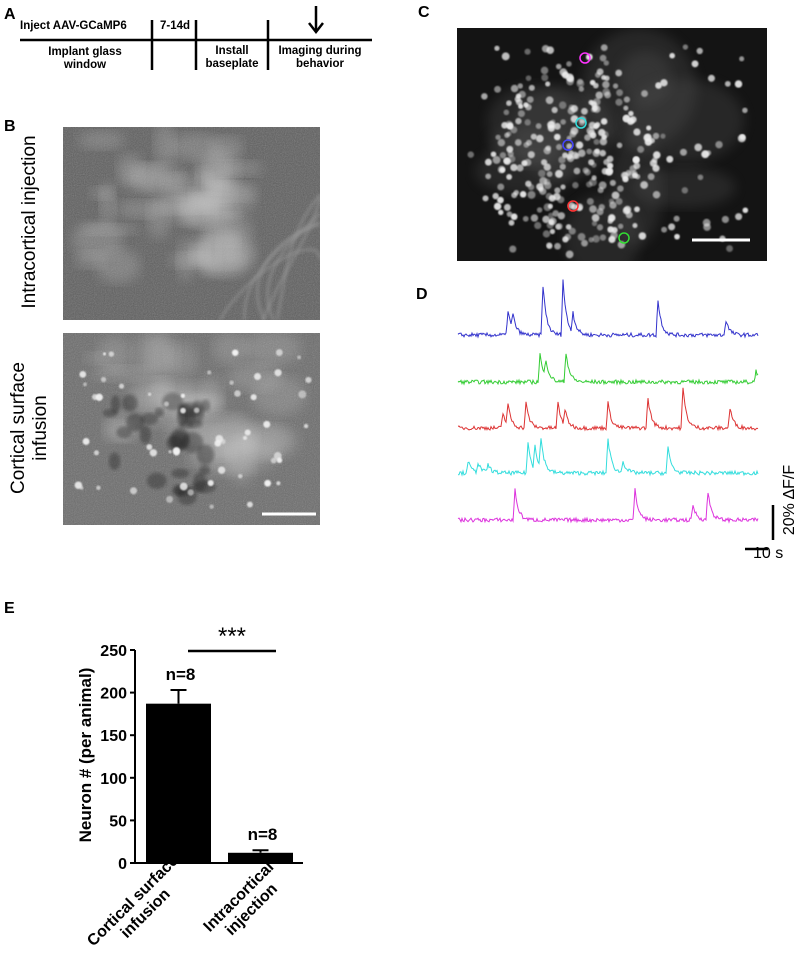 The width and height of the screenshot is (800, 957). I want to click on scale-bars, so click(760, 528).